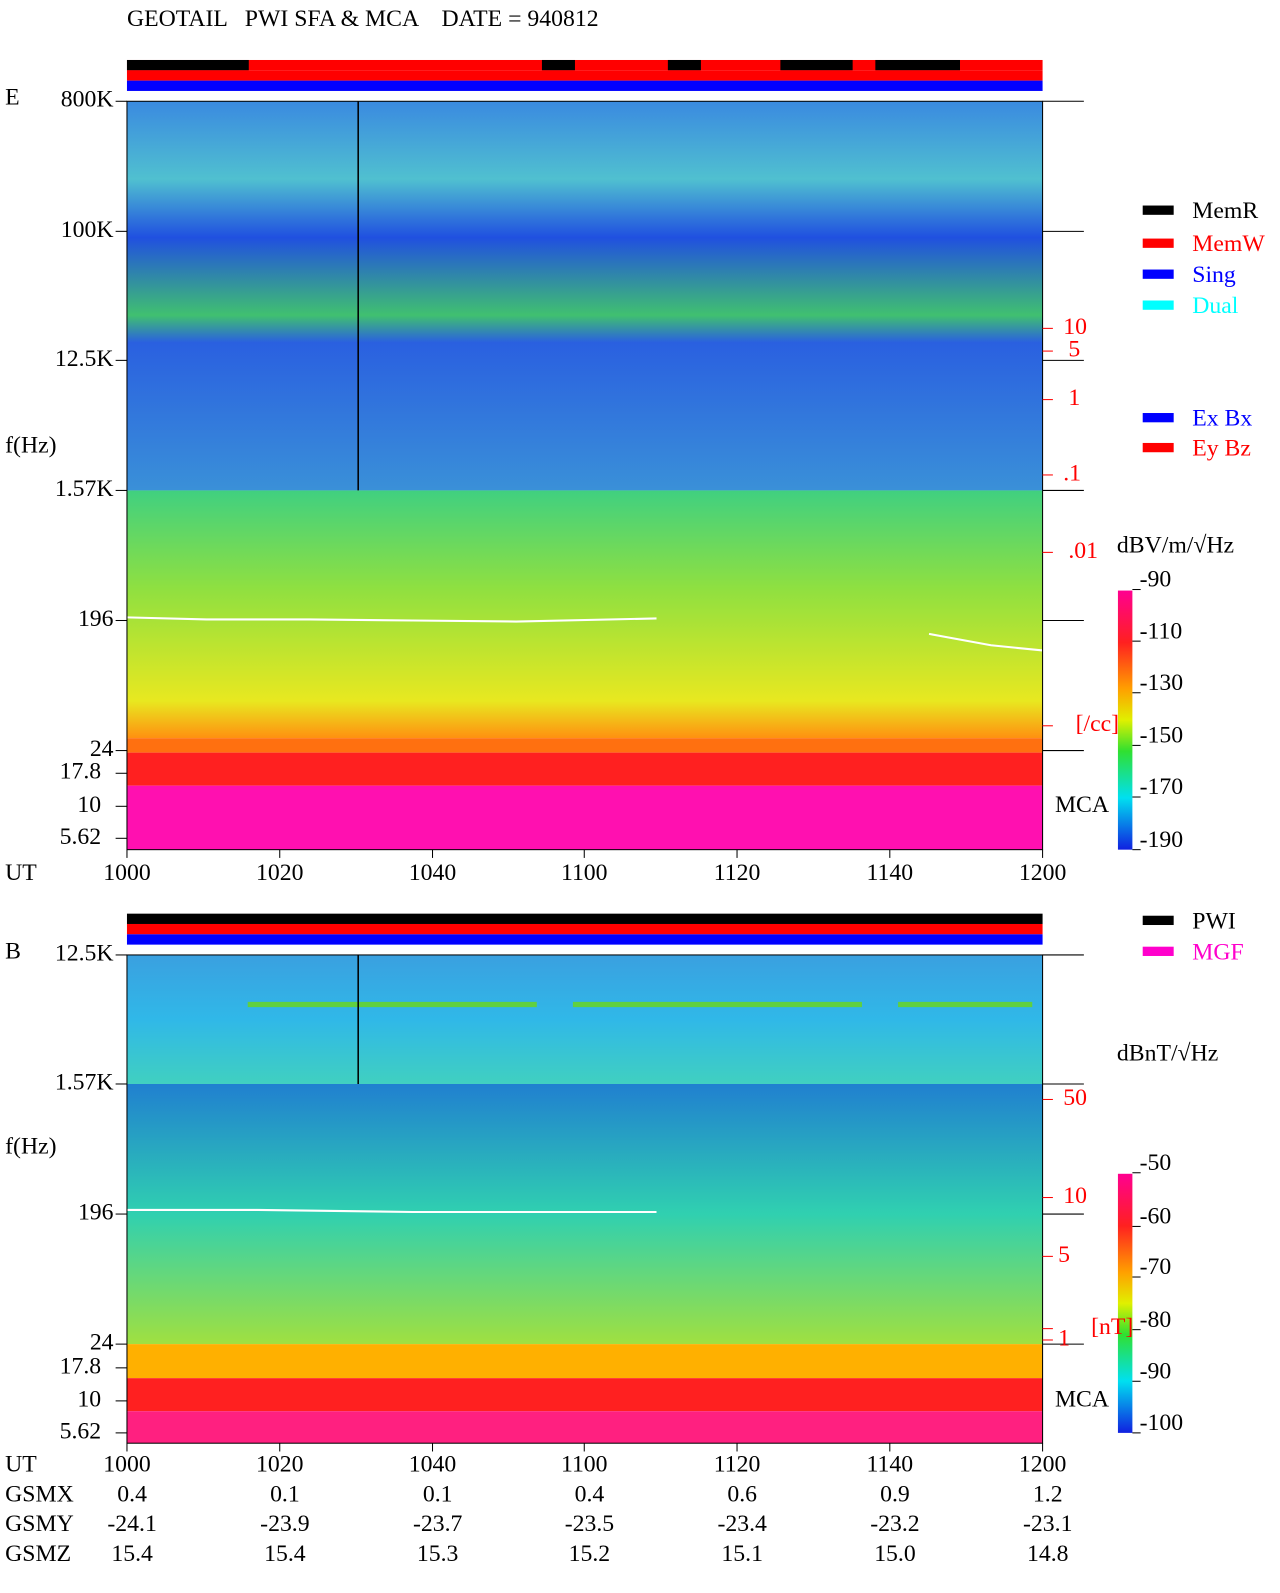  Describe the element at coordinates (590, 1554) in the screenshot. I see `orbit-value: 15.2` at that location.